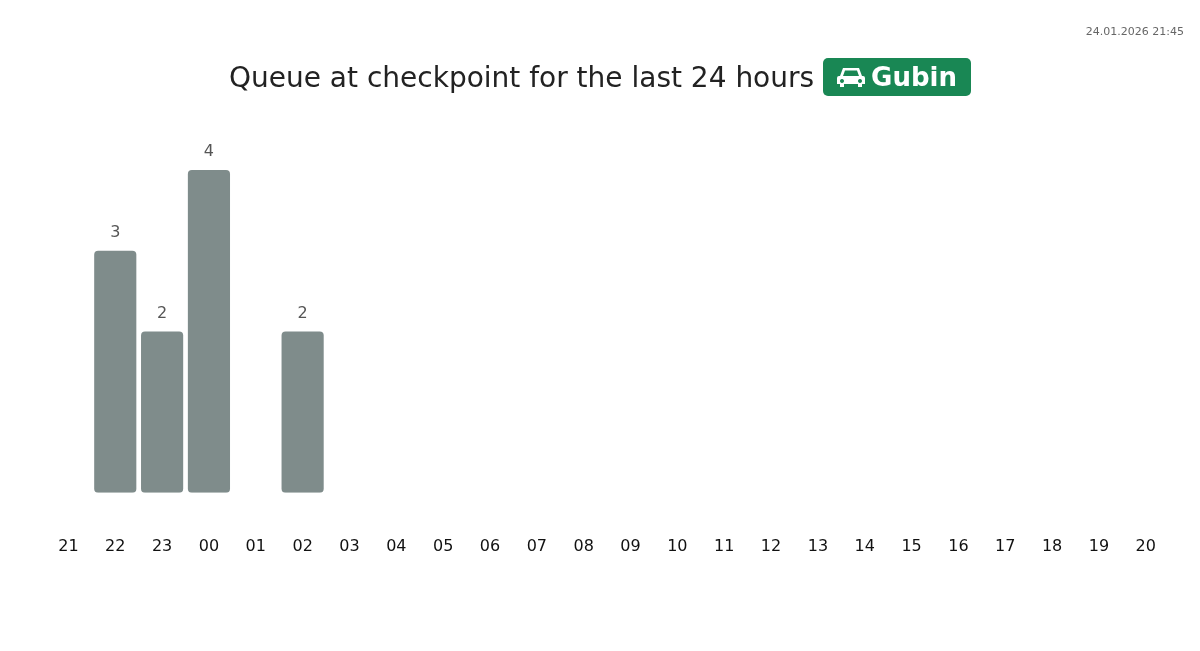 This screenshot has width=1200, height=651. What do you see at coordinates (1145, 545) in the screenshot?
I see `x-tick-label: 20` at bounding box center [1145, 545].